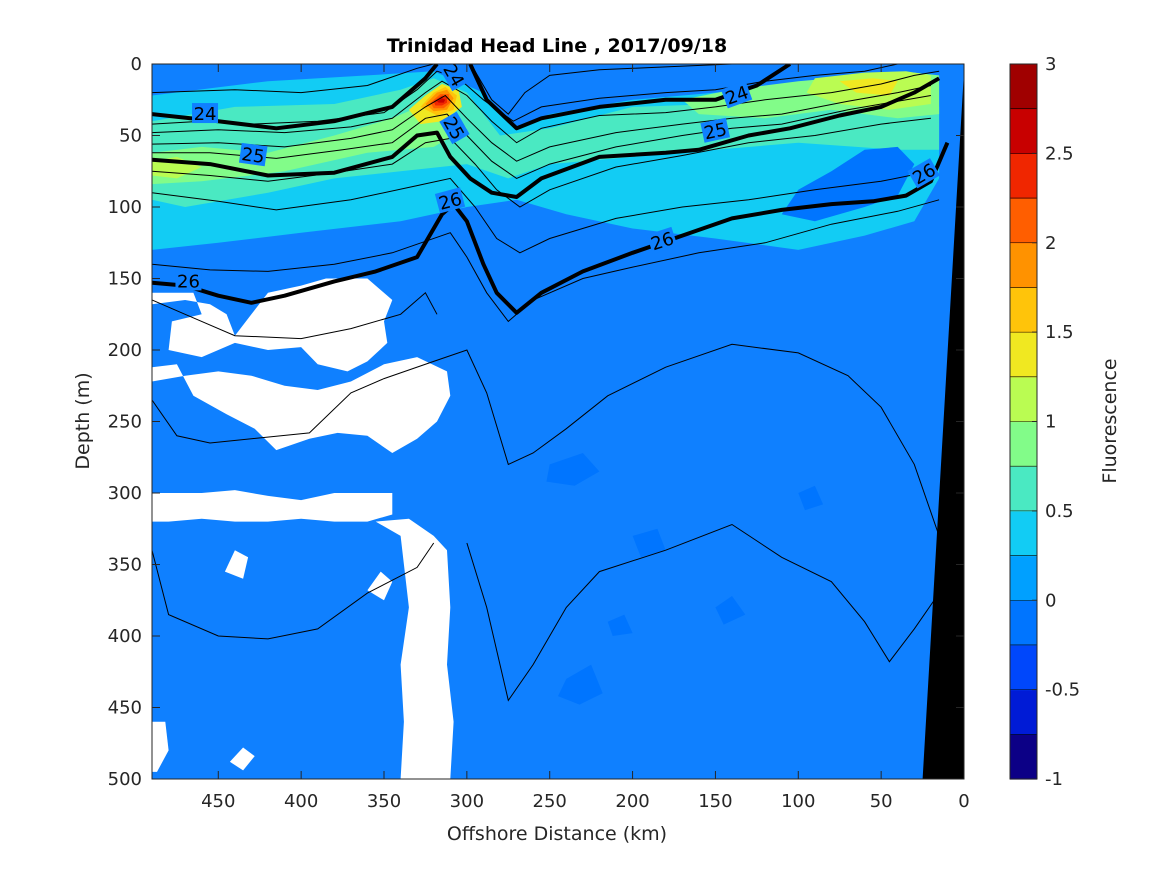 The width and height of the screenshot is (1167, 879). What do you see at coordinates (963, 801) in the screenshot?
I see `x-tick-label: 0` at bounding box center [963, 801].